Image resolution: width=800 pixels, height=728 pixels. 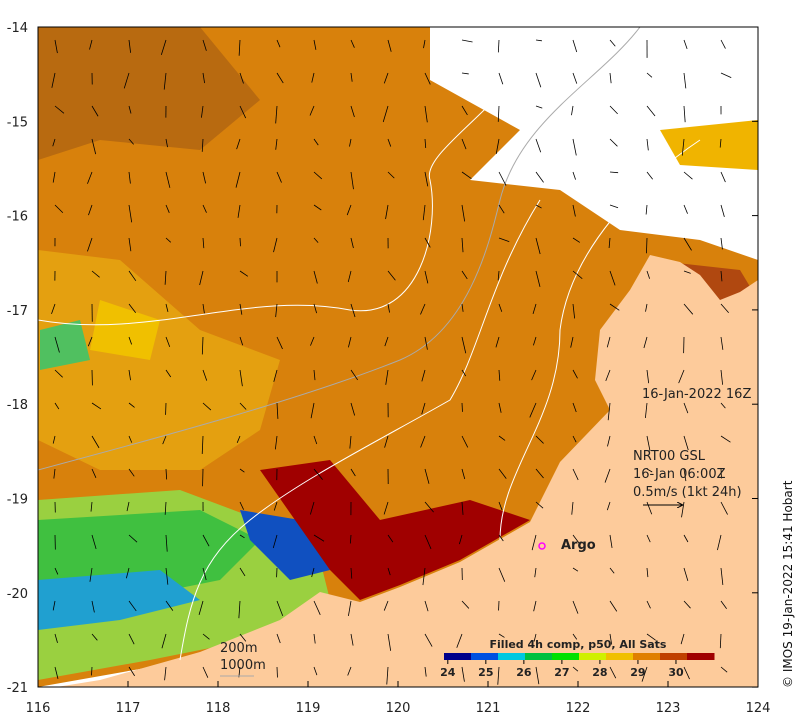 I want to click on lon-tick-label: 121, so click(x=488, y=708).